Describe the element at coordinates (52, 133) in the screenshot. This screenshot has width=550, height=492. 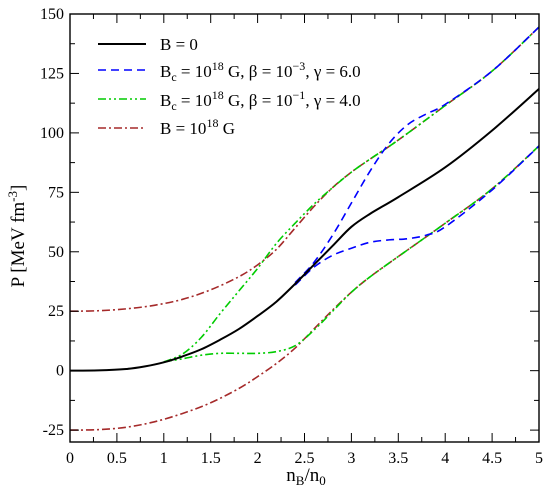
I see `y-tick-label: 100` at that location.